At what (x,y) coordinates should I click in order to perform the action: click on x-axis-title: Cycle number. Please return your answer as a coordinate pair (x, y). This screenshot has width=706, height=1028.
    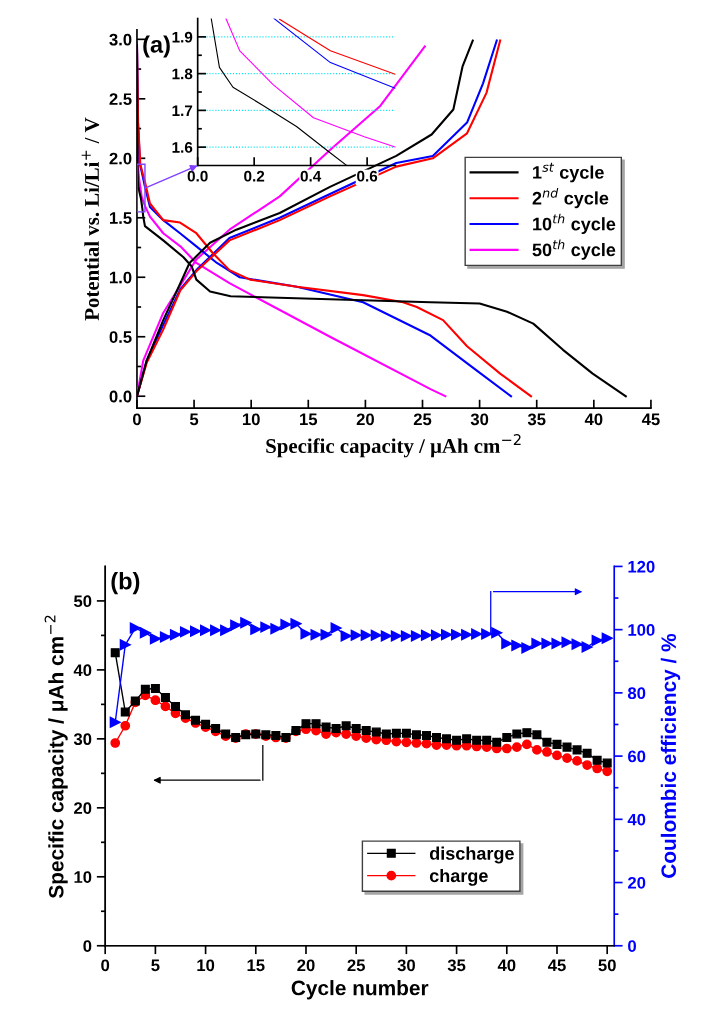
    Looking at the image, I should click on (360, 990).